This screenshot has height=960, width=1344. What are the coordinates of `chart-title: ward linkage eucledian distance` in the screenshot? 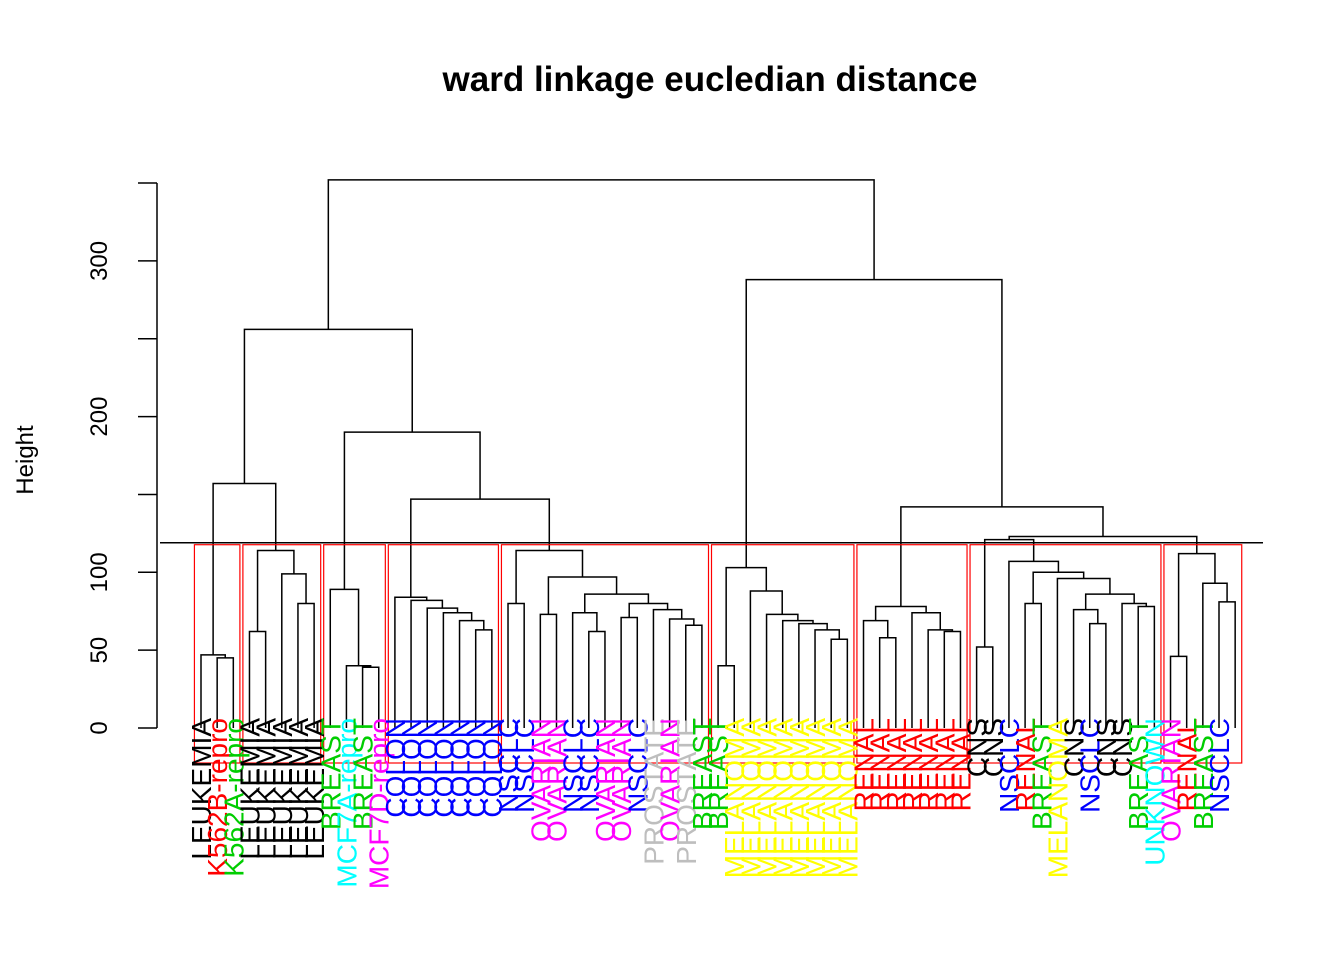 It's located at (710, 79).